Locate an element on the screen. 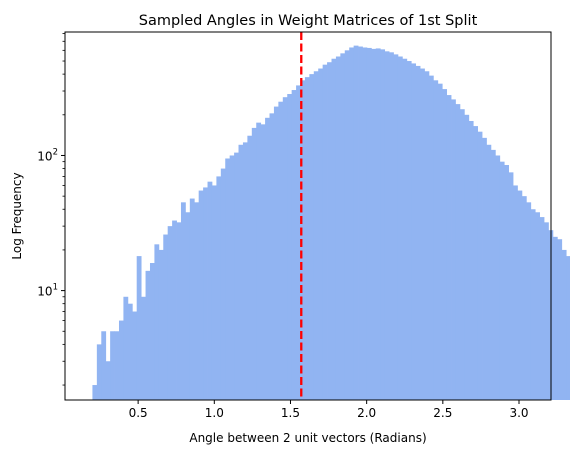 The width and height of the screenshot is (570, 455). x-tick-label: 2.0 is located at coordinates (366, 413).